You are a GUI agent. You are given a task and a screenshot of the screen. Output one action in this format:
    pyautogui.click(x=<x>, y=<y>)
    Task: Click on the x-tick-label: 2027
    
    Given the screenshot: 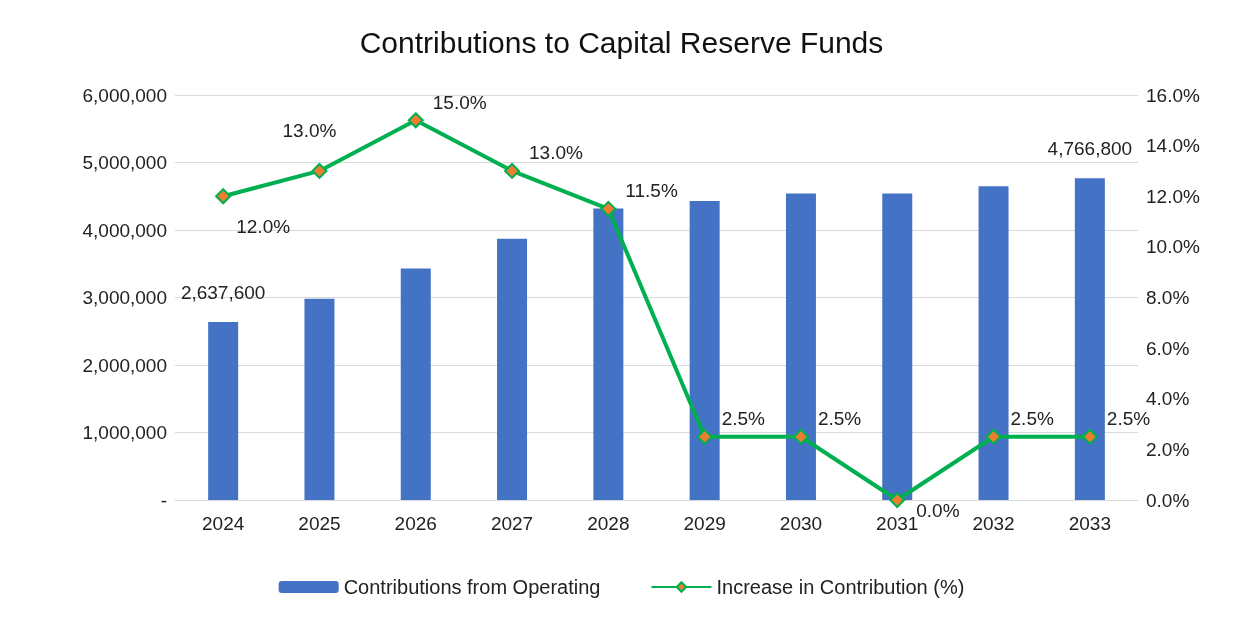 What is the action you would take?
    pyautogui.click(x=512, y=523)
    